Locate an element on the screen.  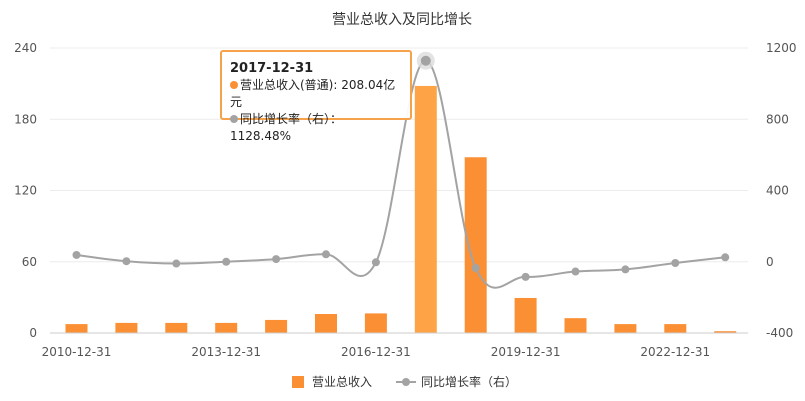
tooltip-line-revenue: 营业总收入(普通): 208.04亿元 is located at coordinates (316, 94).